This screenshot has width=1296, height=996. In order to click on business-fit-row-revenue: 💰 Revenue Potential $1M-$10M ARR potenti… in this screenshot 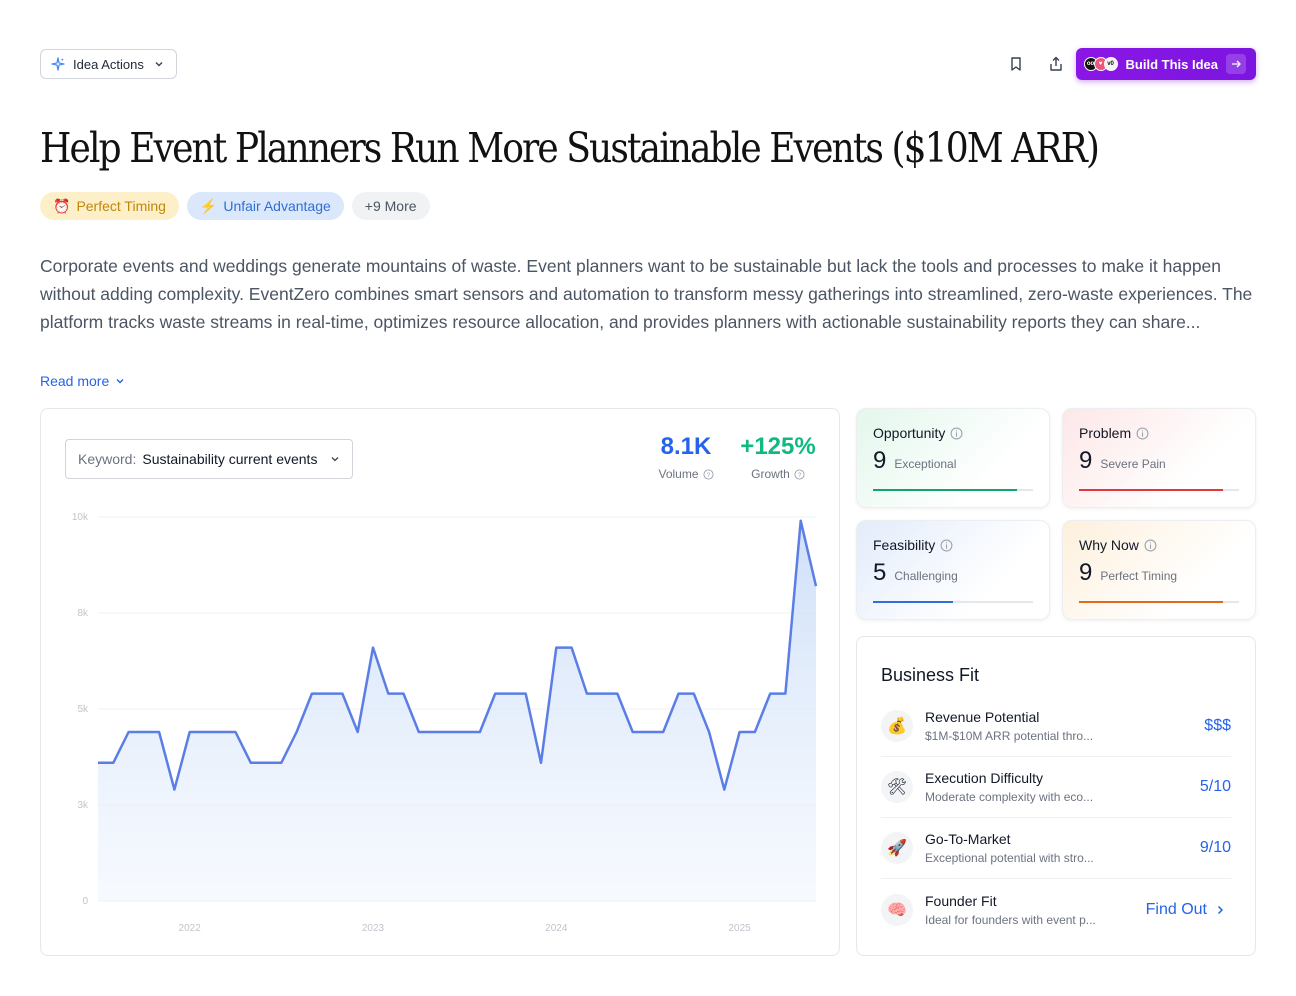, I will do `click(1056, 726)`.